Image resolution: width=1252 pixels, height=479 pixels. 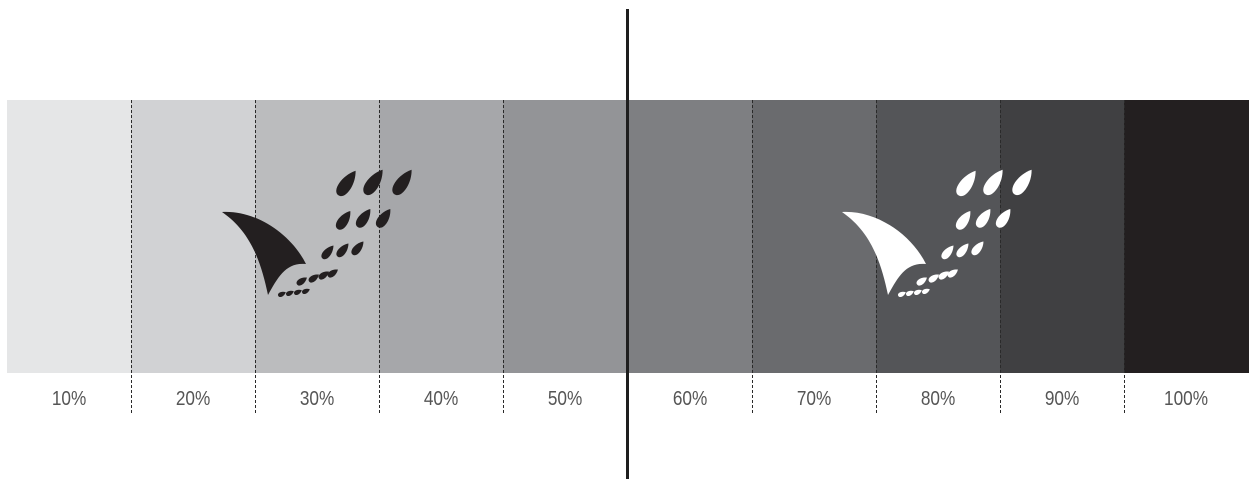 What do you see at coordinates (441, 399) in the screenshot?
I see `percent-label: 40%` at bounding box center [441, 399].